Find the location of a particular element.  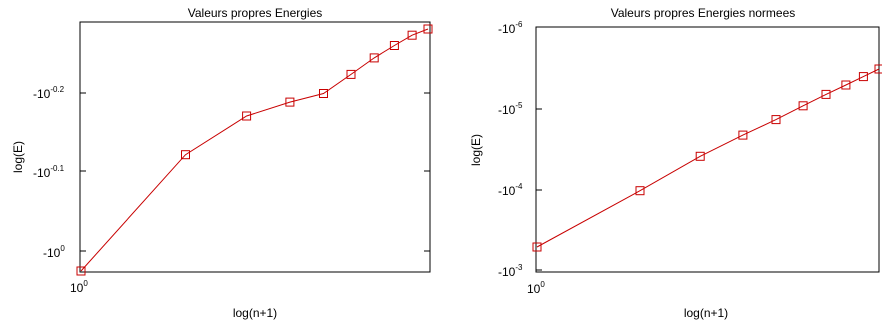

y-tick-label: -10-5 is located at coordinates (510, 109).